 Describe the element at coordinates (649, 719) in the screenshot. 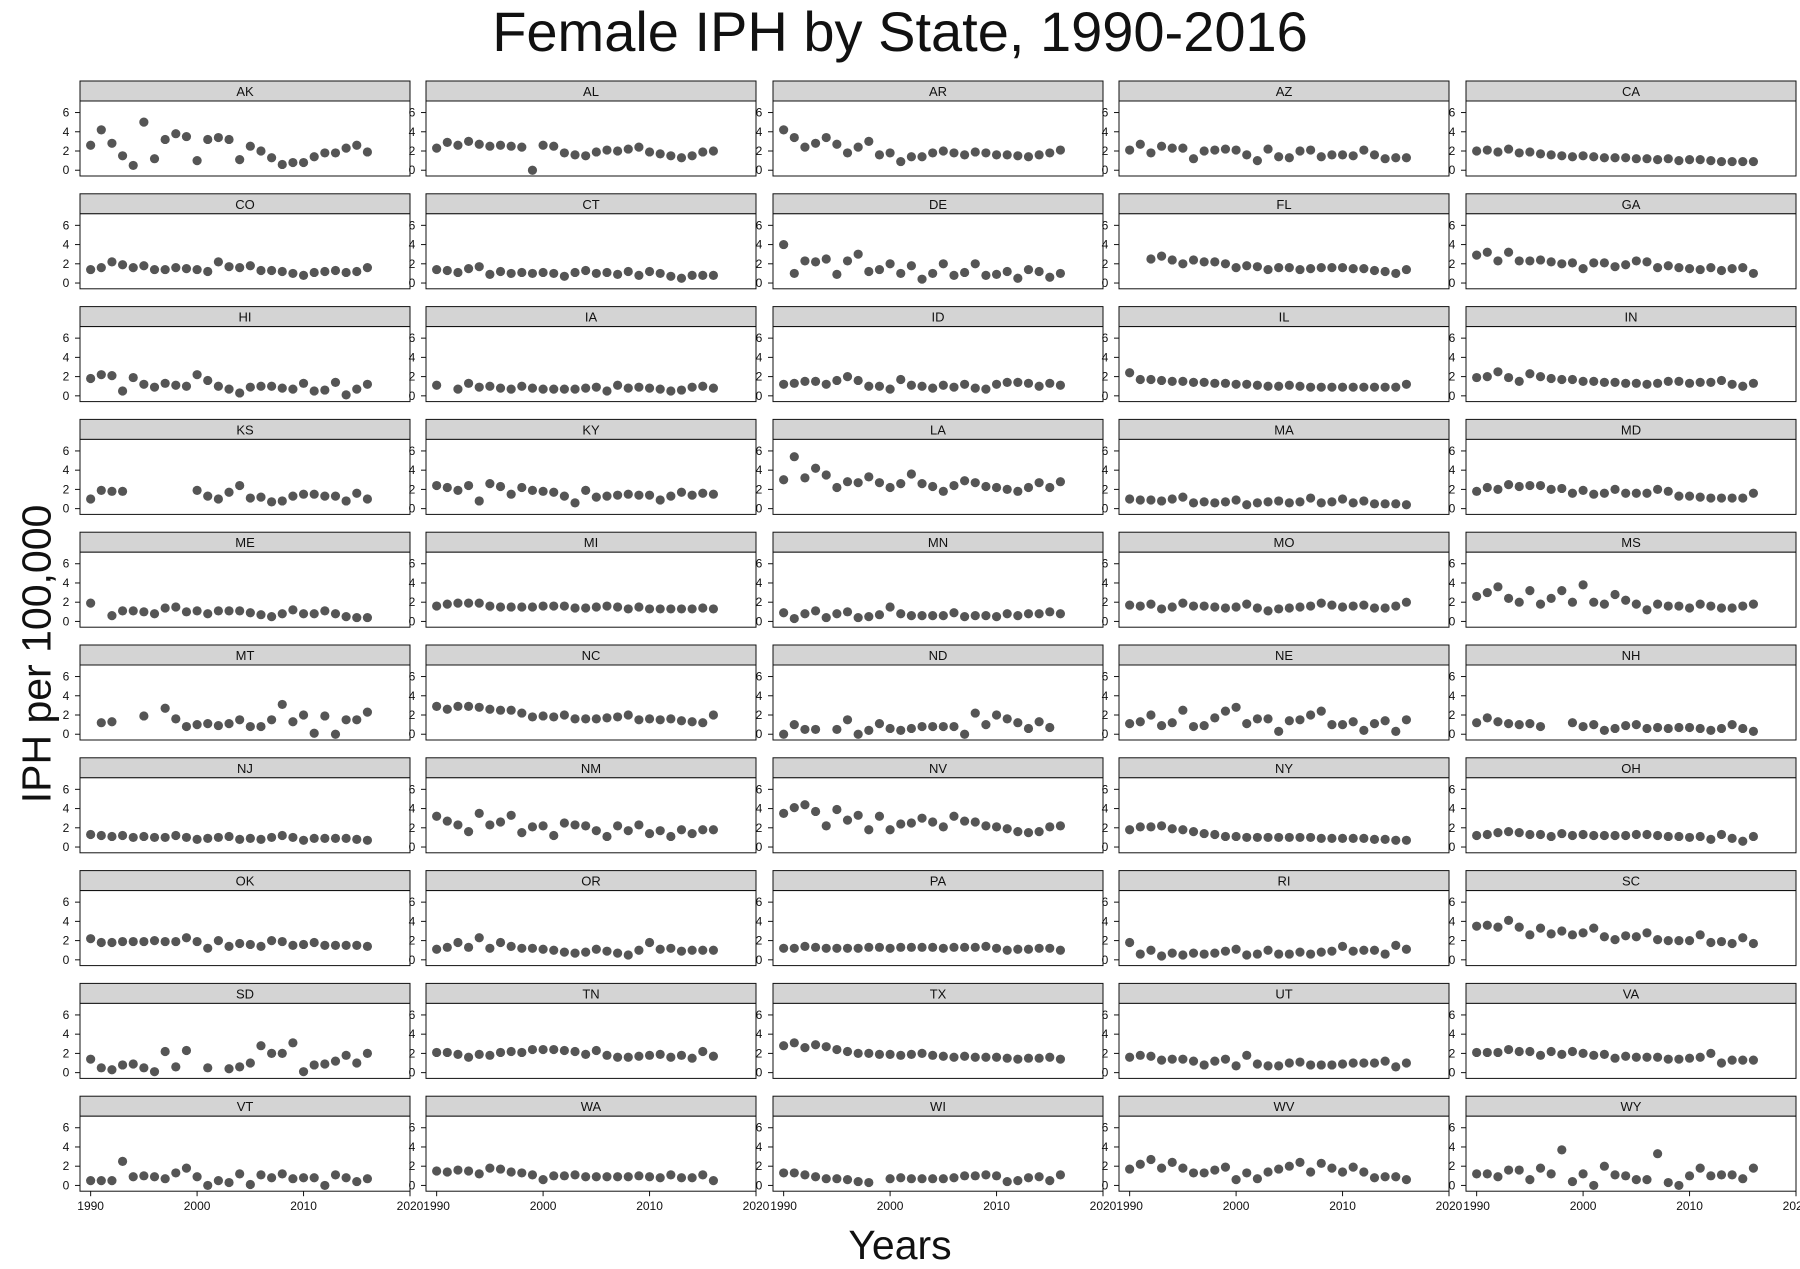

I see `data-point-nc-2010` at that location.